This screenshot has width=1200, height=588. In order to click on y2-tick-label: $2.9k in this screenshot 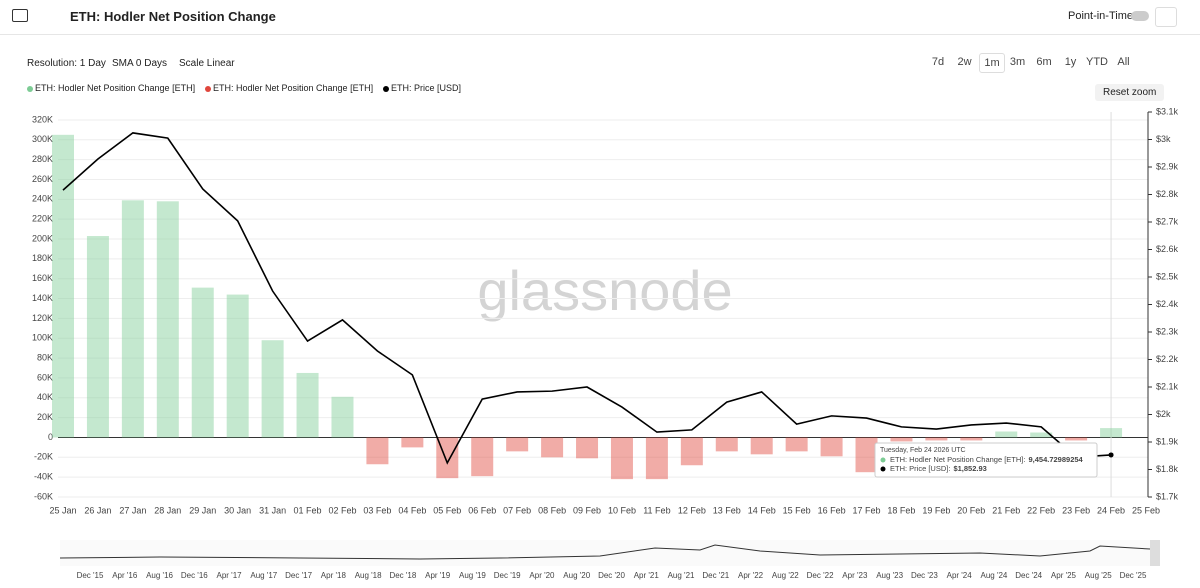, I will do `click(1167, 166)`.